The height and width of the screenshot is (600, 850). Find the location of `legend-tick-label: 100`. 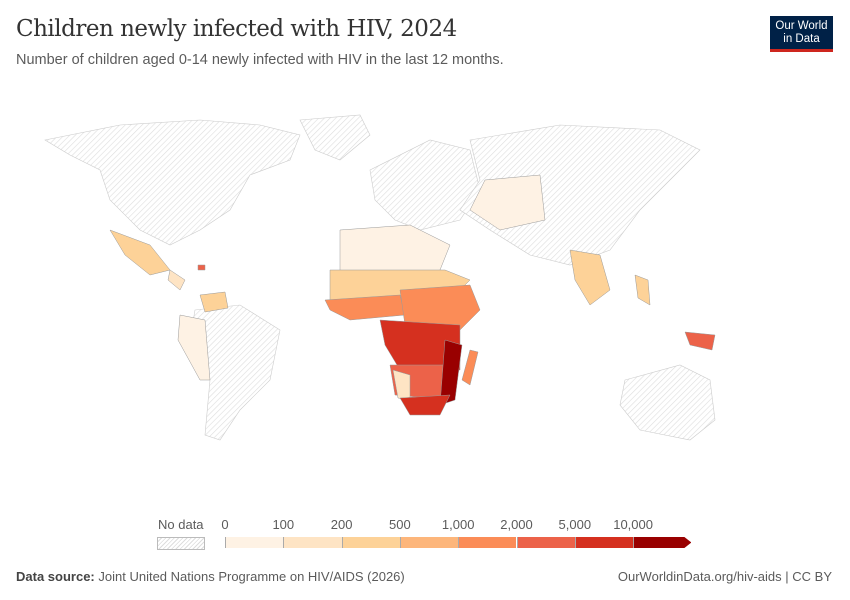

legend-tick-label: 100 is located at coordinates (283, 524).